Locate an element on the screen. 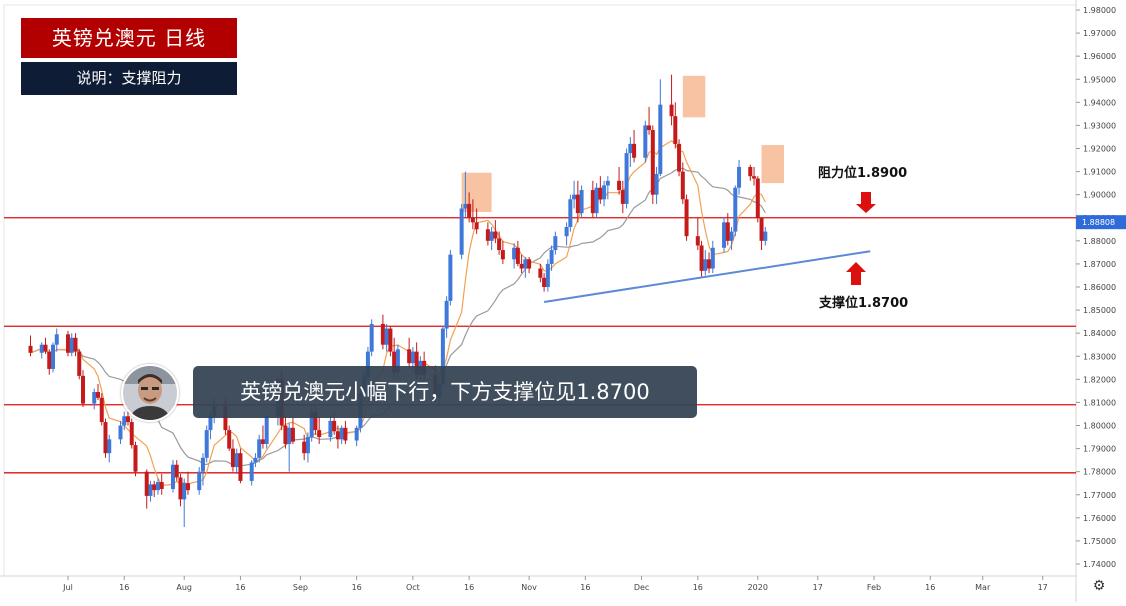  y-tick-label: 1.80000 is located at coordinates (1099, 426).